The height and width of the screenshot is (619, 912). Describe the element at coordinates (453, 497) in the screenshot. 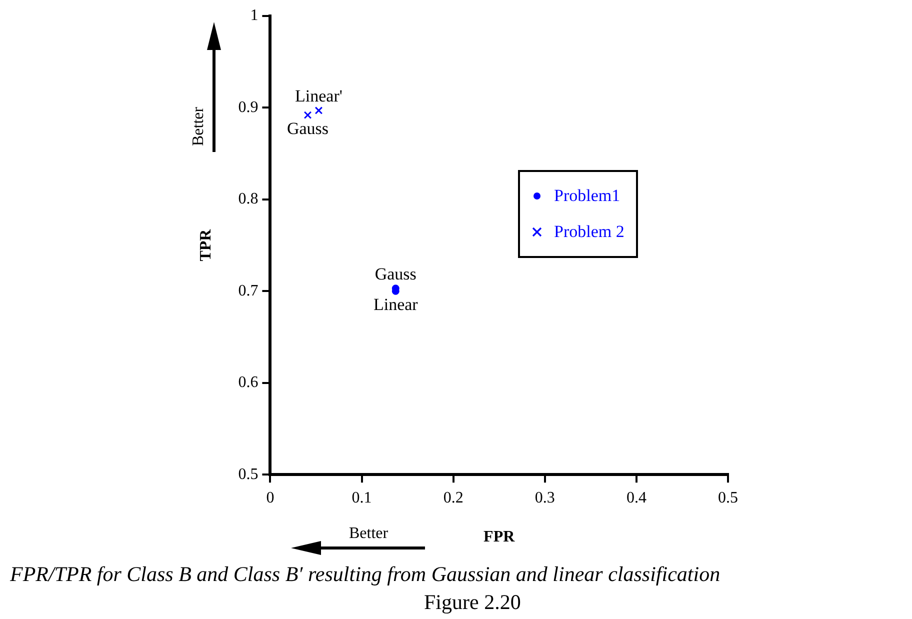

I see `x-tick-label: 0.2` at that location.